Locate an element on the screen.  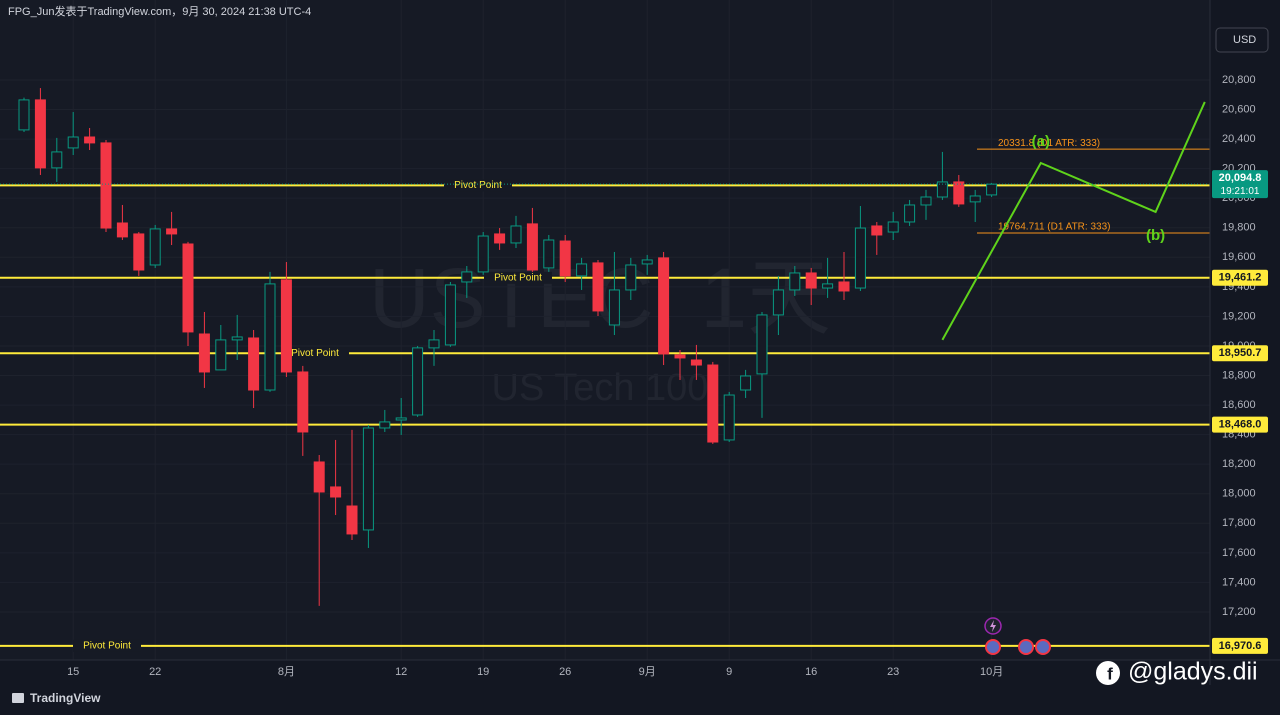
x-tick-label: 22 is located at coordinates (155, 672).